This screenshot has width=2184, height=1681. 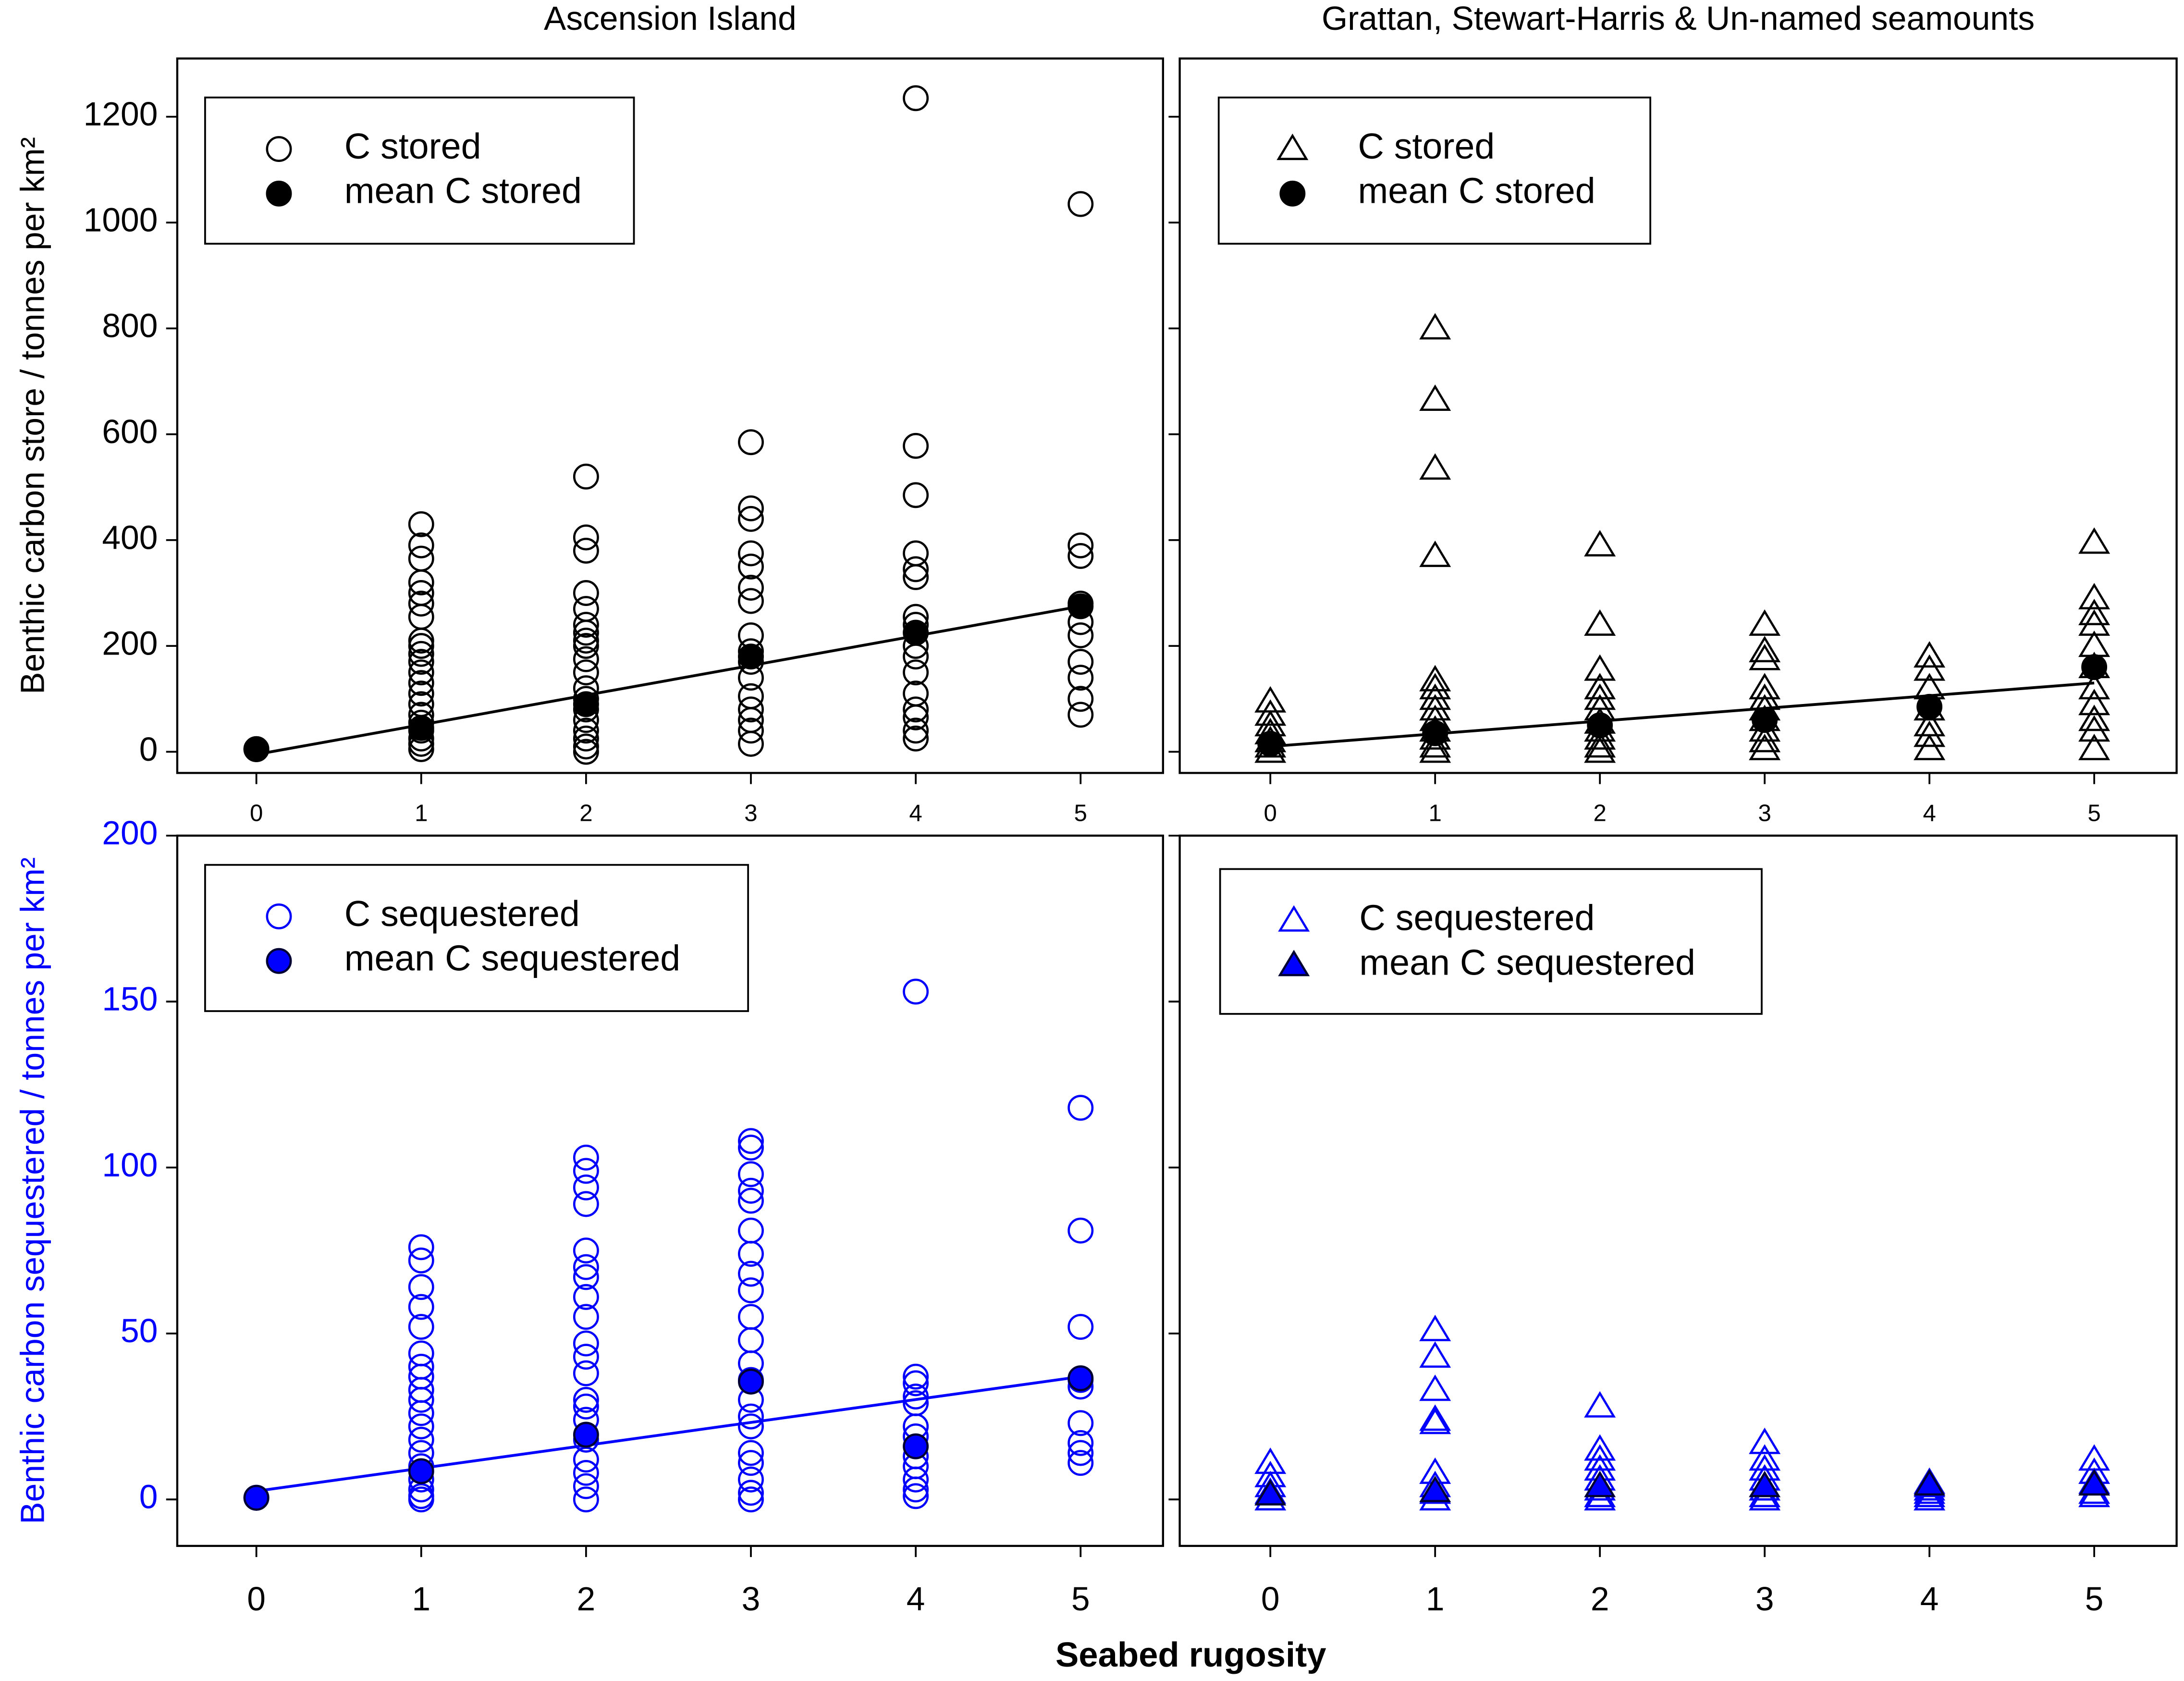 I want to click on x-tick-label: 3, so click(x=1765, y=1599).